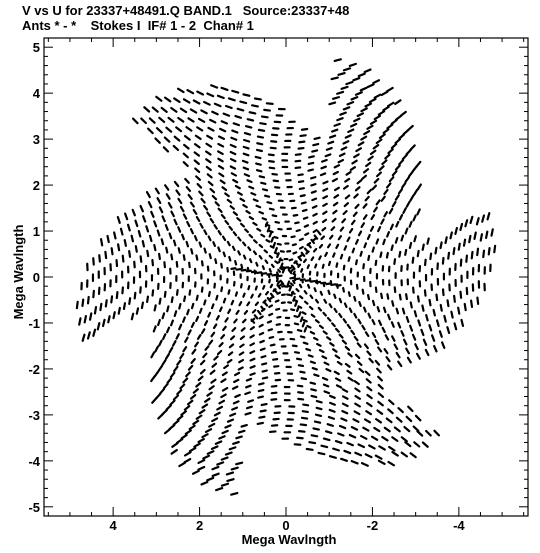  Describe the element at coordinates (459, 525) in the screenshot. I see `x-tick-label: -4` at that location.